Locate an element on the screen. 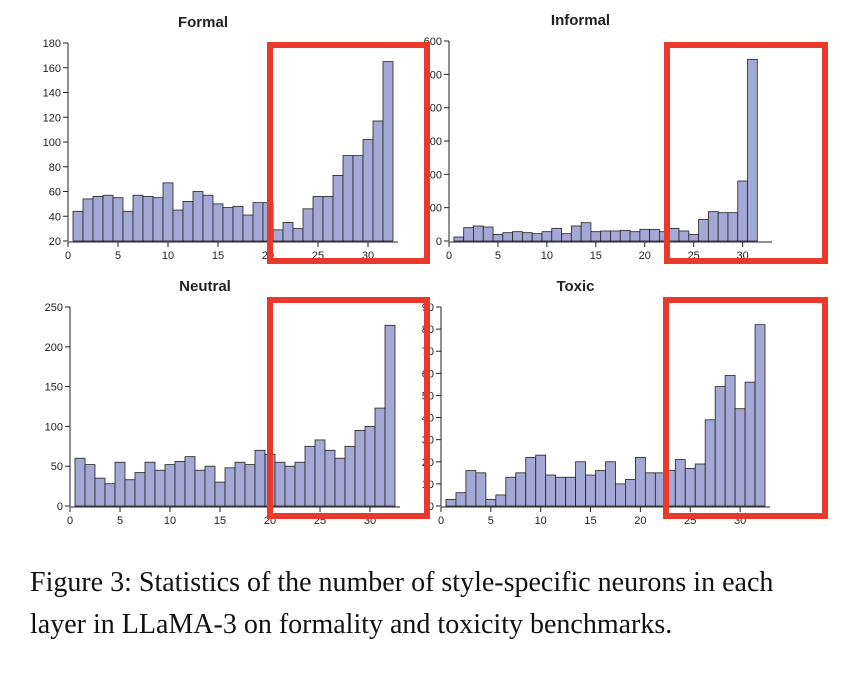 The image size is (856, 674). chart-title: Formal is located at coordinates (203, 22).